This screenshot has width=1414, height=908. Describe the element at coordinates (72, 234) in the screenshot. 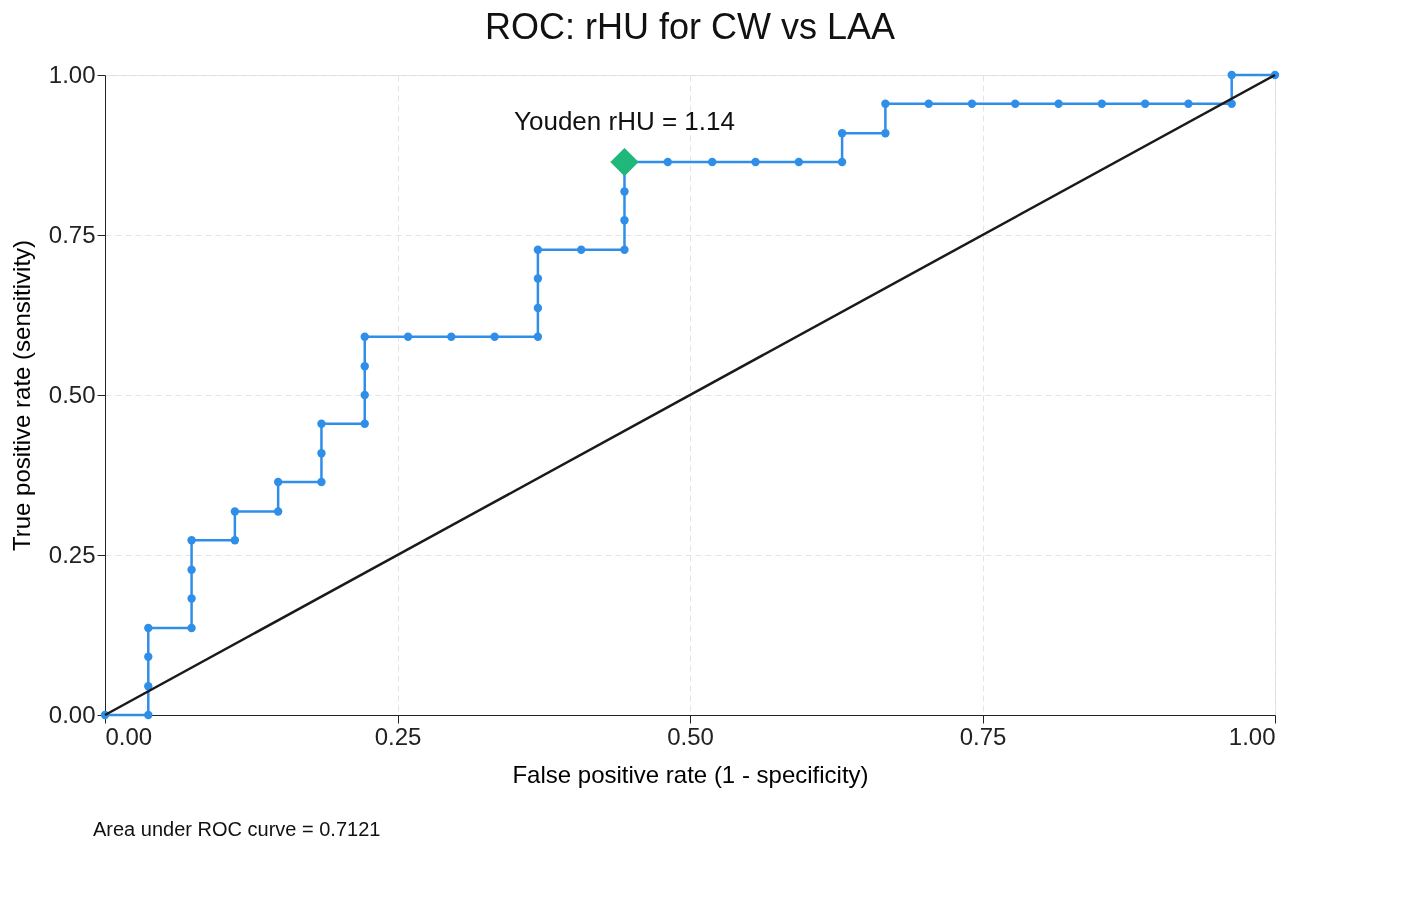

I see `y-tick-label: 0.75` at that location.